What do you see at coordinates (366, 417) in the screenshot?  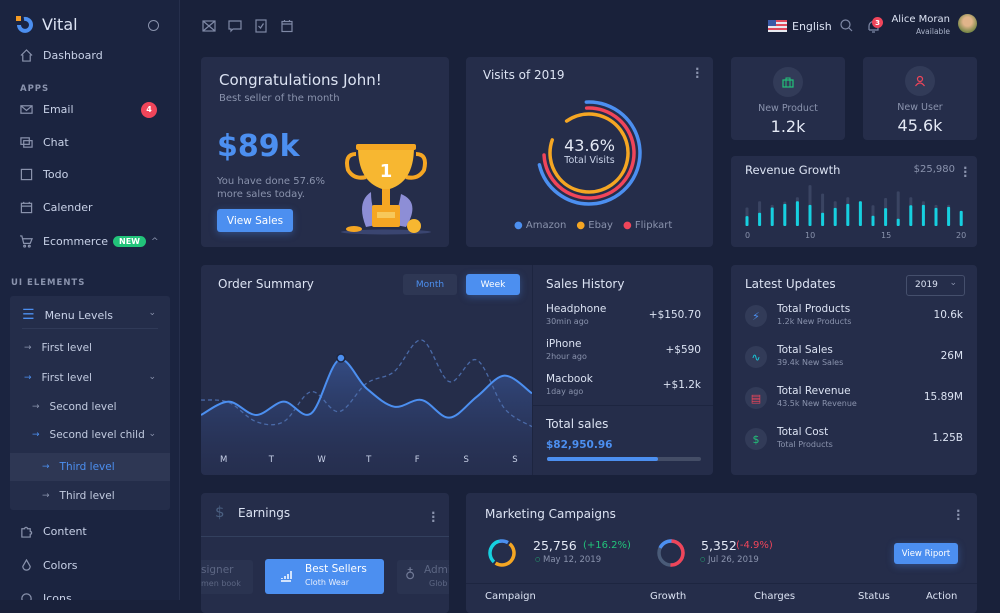 I see `solid-series-area` at bounding box center [366, 417].